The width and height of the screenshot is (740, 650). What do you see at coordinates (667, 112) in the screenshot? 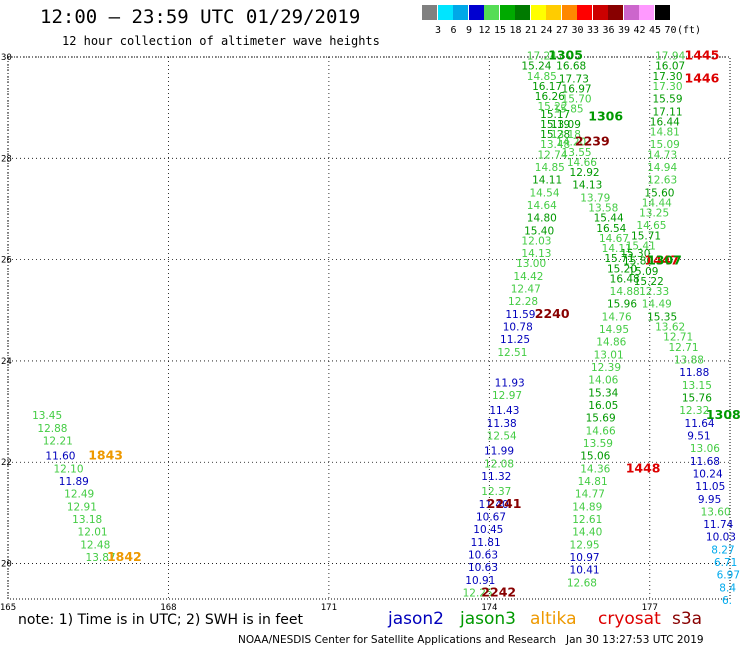
I see `swh-value: 17.11` at bounding box center [667, 112].